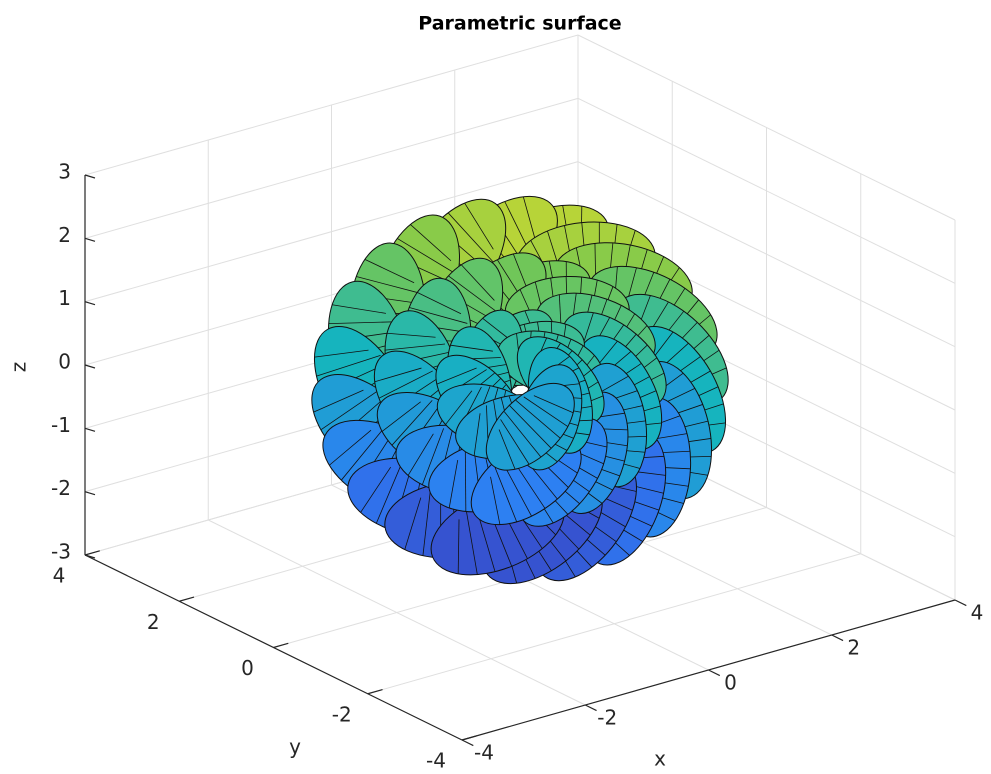  Describe the element at coordinates (436, 761) in the screenshot. I see `y-tick-label: -4` at that location.